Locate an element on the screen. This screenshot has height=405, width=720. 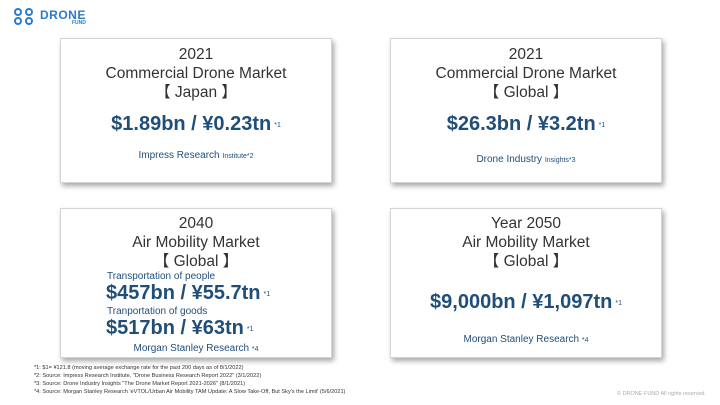
source-ref: Insights*3 is located at coordinates (560, 160).